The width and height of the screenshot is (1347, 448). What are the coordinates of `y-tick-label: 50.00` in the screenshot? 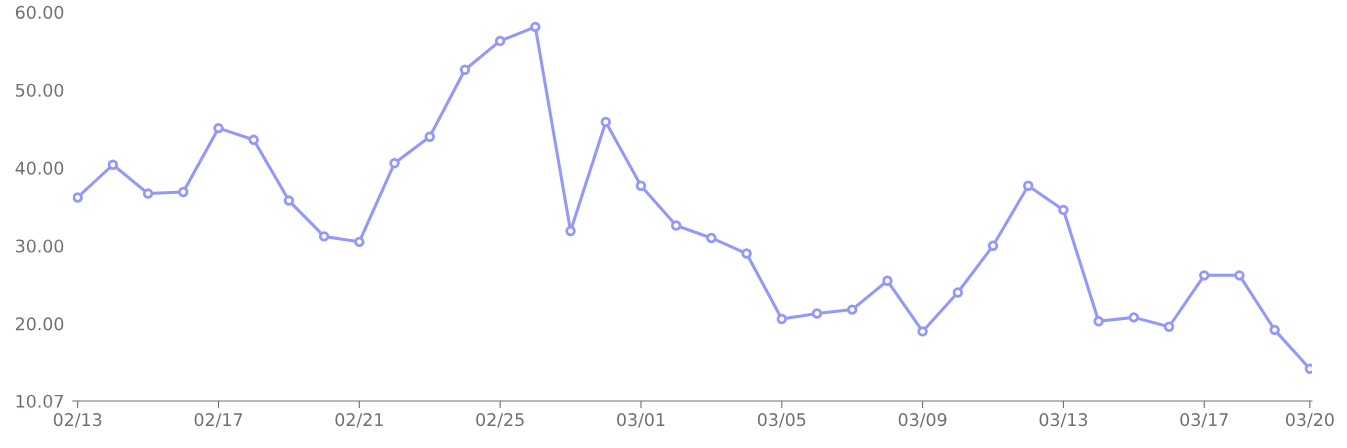 It's located at (40, 90).